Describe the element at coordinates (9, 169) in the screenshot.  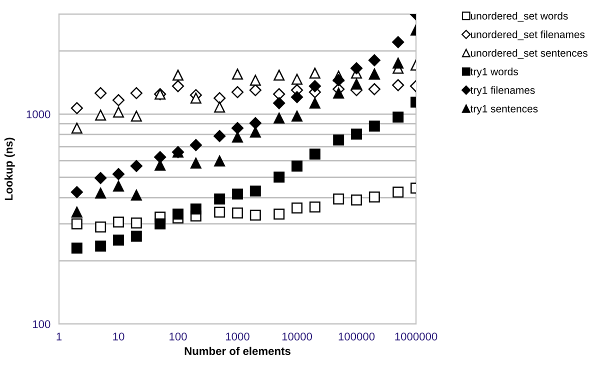
I see `y-axis-title: Lookup (ns)` at that location.